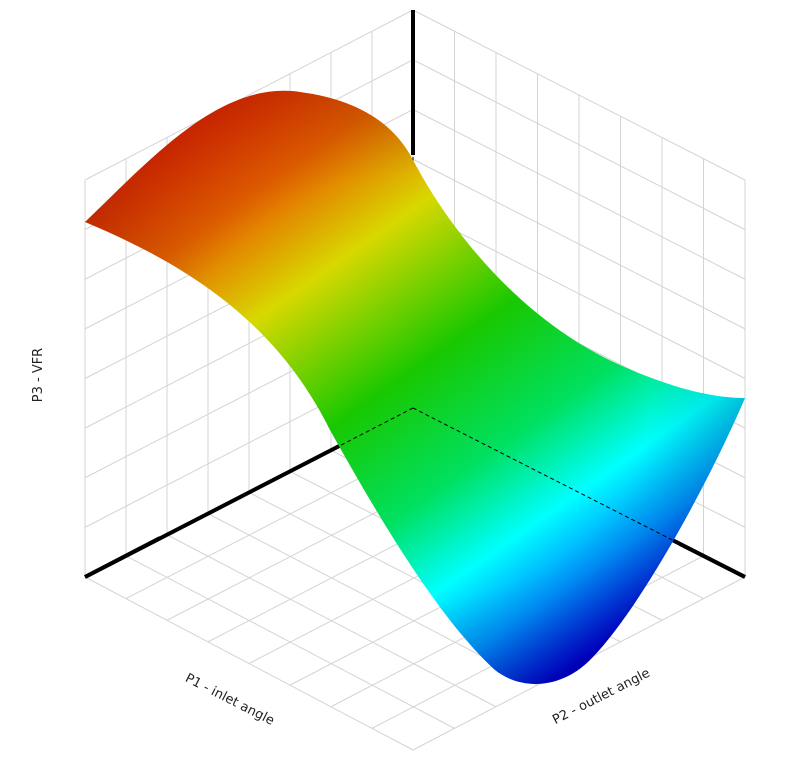 The width and height of the screenshot is (800, 768). Describe the element at coordinates (38, 375) in the screenshot. I see `z-axis-label: P3 - VFR` at that location.